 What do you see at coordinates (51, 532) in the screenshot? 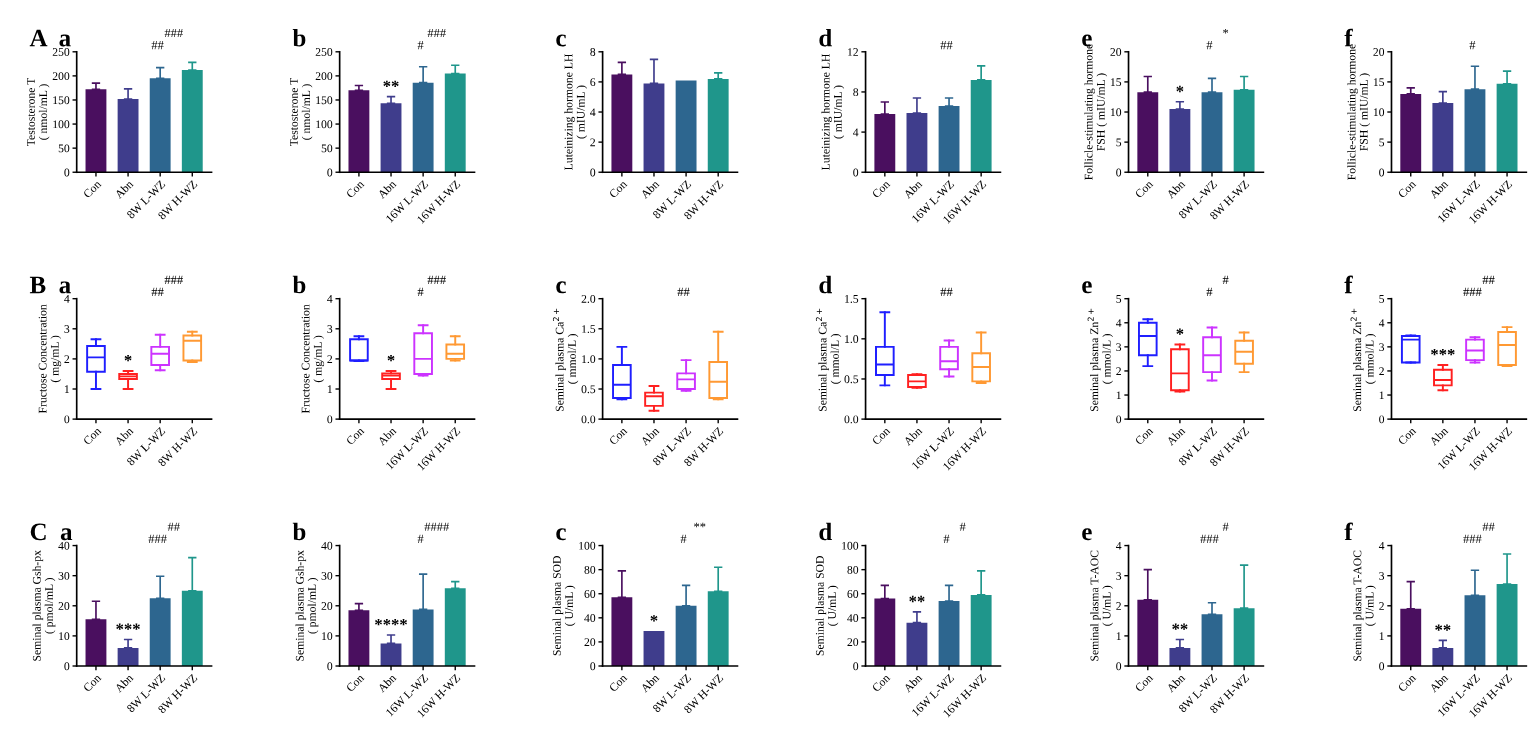
I see `chart-title: C a` at bounding box center [51, 532].